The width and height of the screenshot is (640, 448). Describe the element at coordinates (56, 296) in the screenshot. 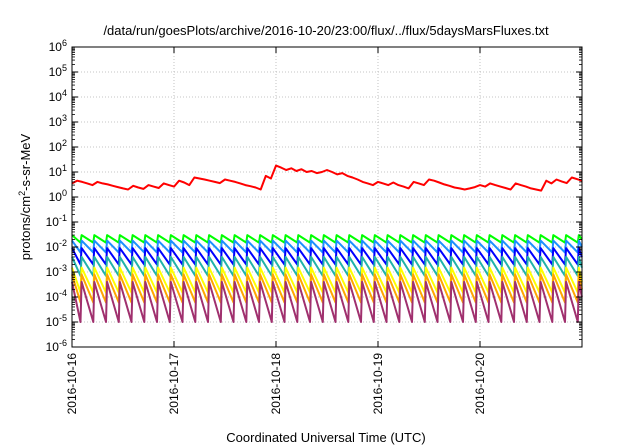

I see `y-tick-label: 10⁻⁴` at that location.